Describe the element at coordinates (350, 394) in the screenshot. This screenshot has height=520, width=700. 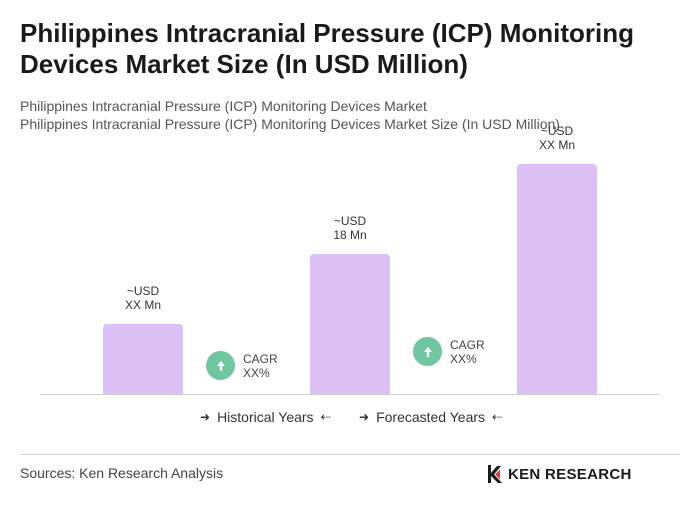
I see `x-axis-line` at that location.